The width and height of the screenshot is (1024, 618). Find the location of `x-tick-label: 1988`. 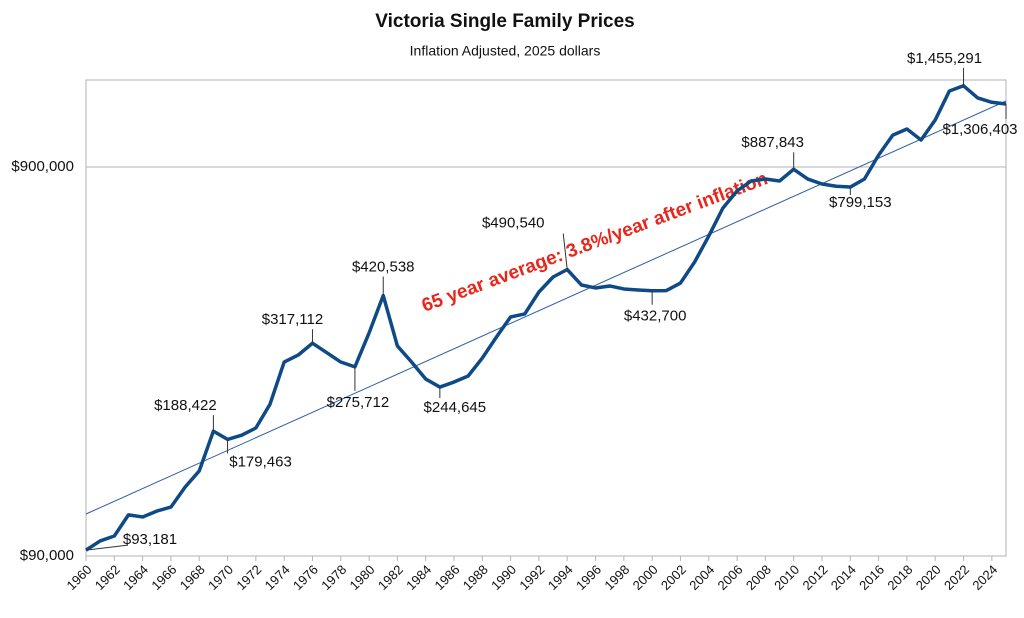

x-tick-label: 1988 is located at coordinates (475, 577).